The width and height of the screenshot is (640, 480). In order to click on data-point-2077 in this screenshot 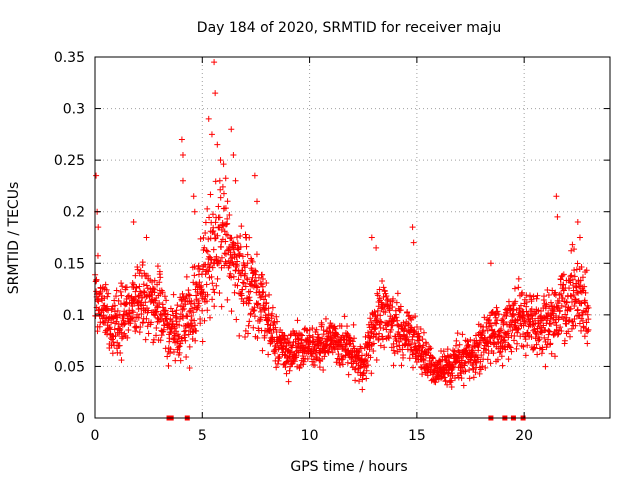, I will do `click(541, 331)`.